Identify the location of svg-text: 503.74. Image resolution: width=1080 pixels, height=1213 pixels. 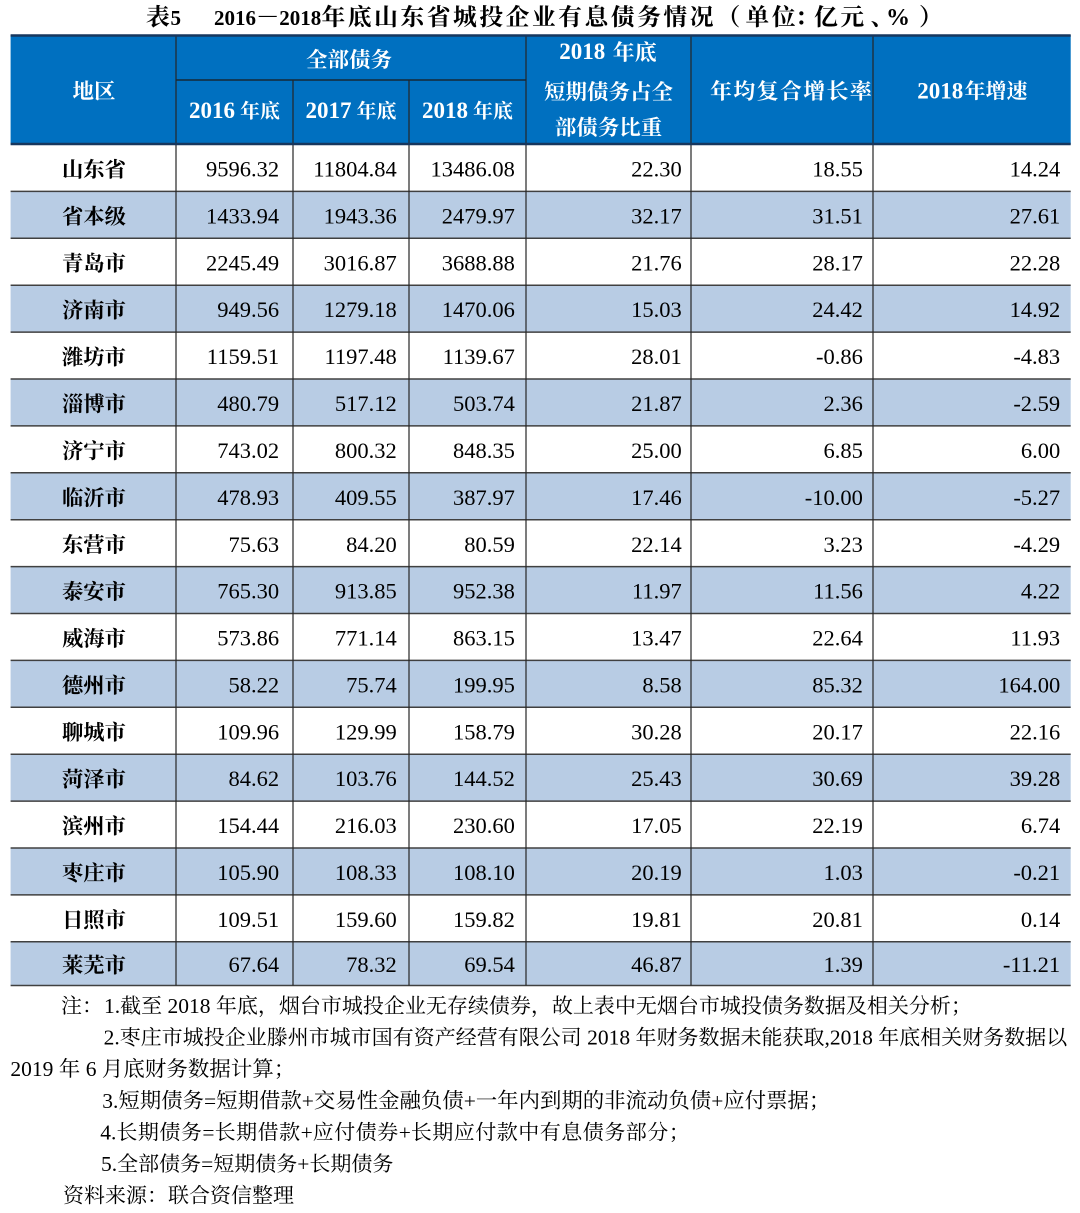
(484, 403).